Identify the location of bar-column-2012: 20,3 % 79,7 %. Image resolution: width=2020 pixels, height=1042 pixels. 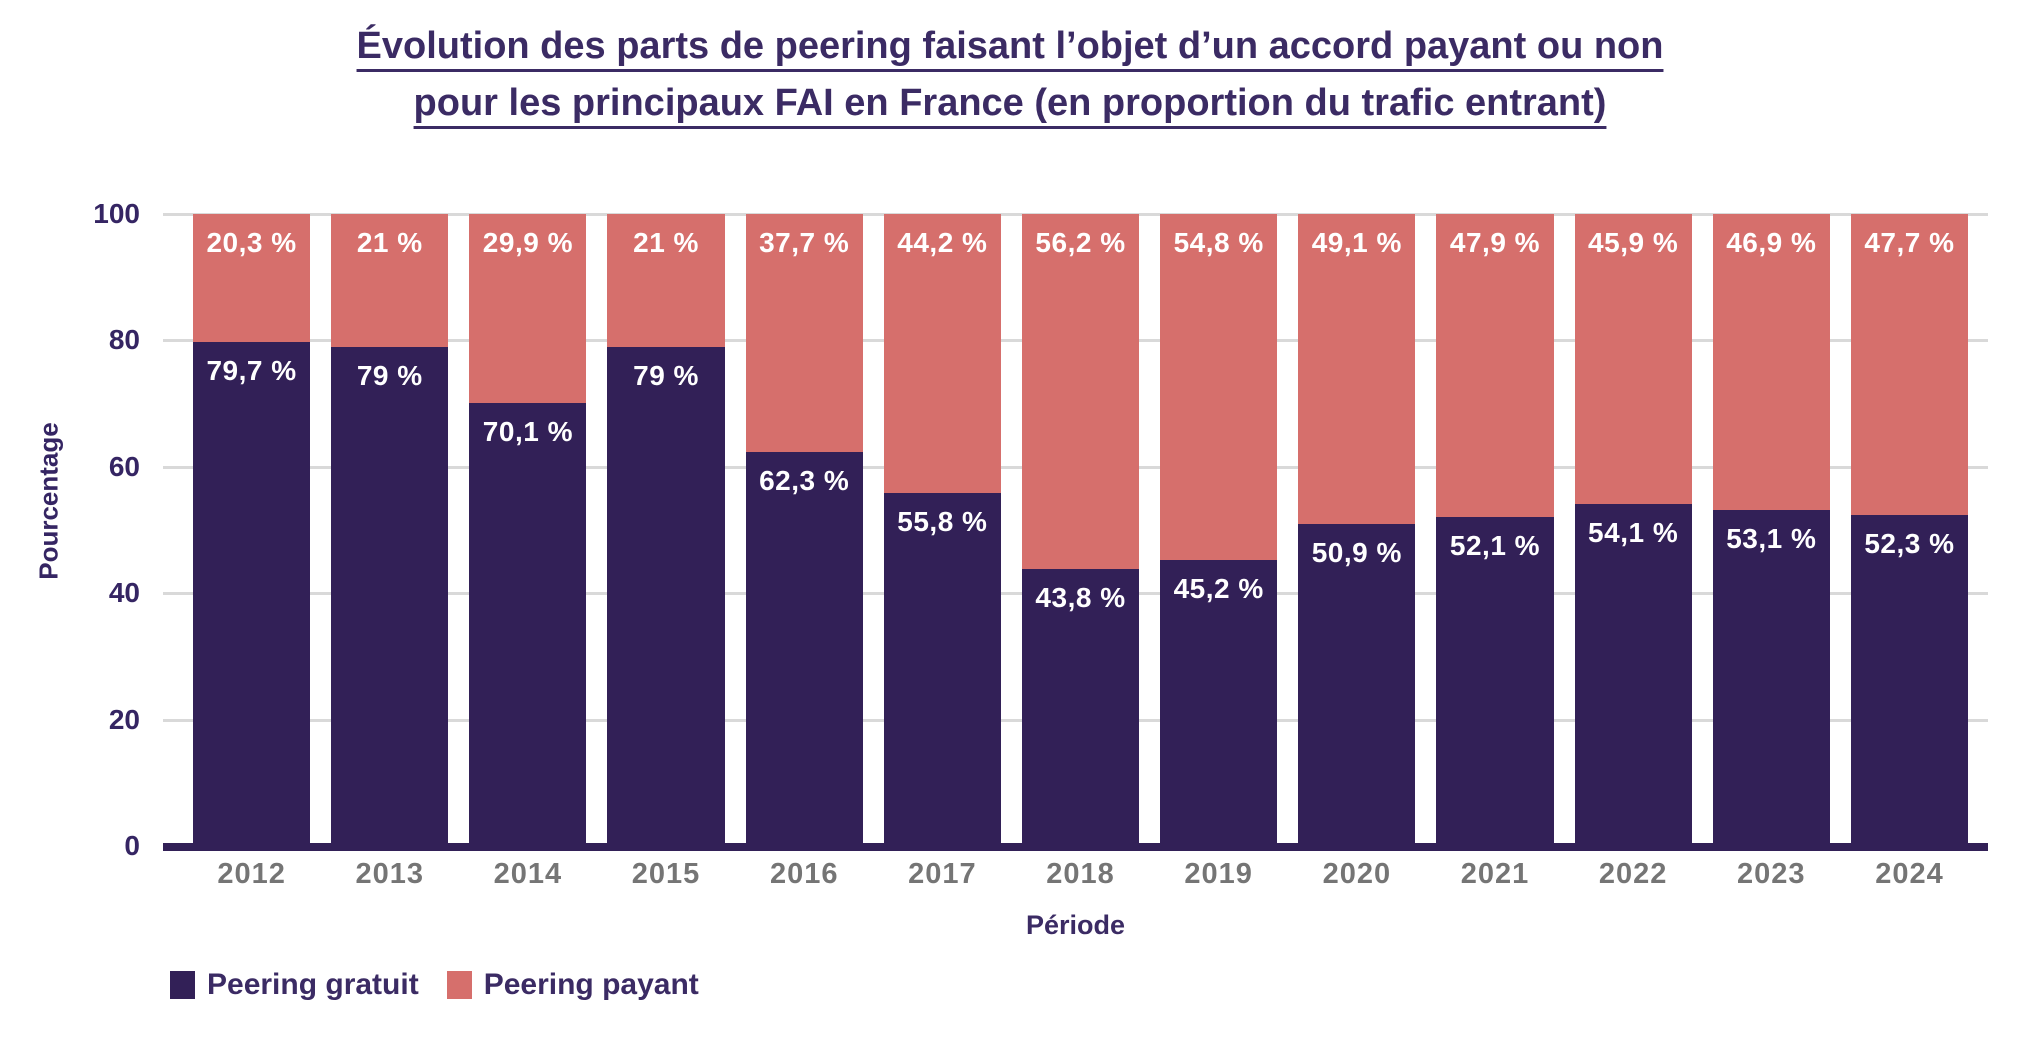
(252, 530).